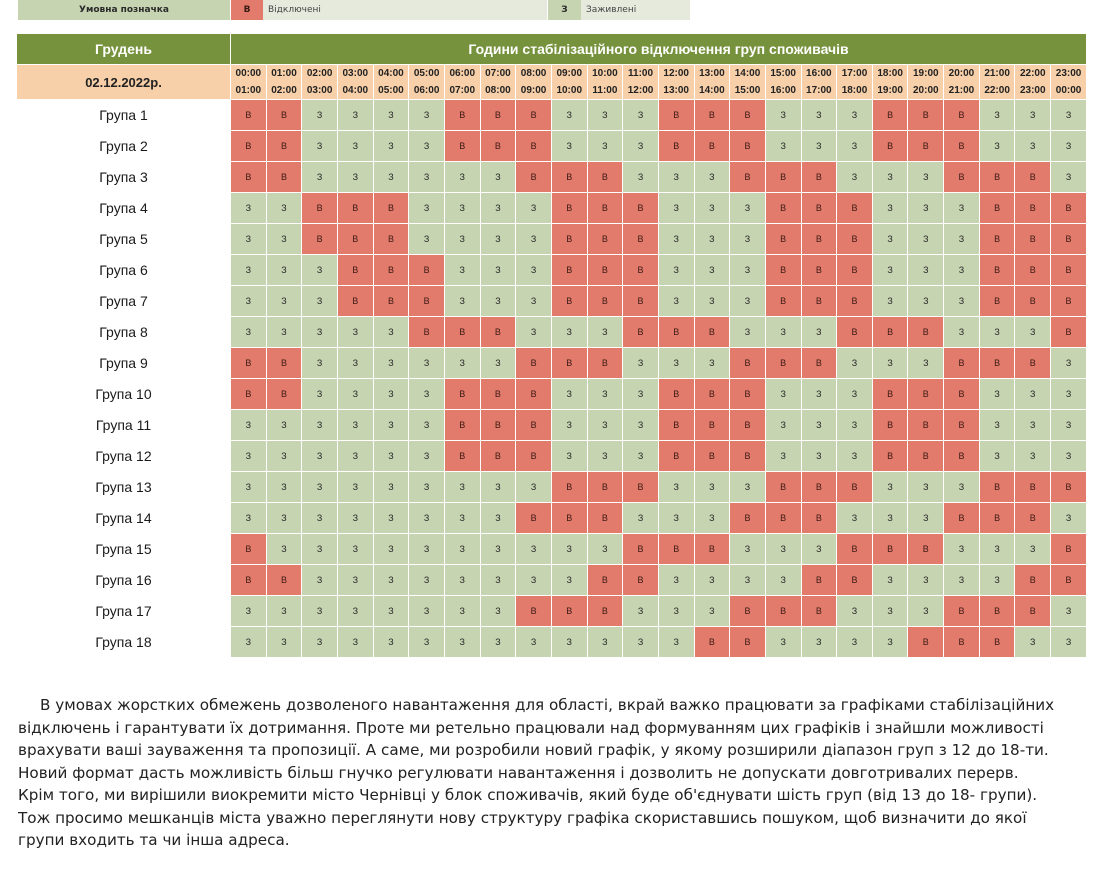 This screenshot has height=884, width=1100. What do you see at coordinates (641, 73) in the screenshot?
I see `hour-from: 11:00` at bounding box center [641, 73].